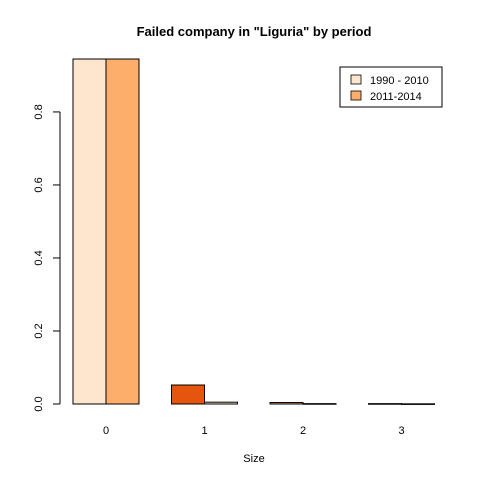  What do you see at coordinates (106, 431) in the screenshot?
I see `x-tick-label: 0` at bounding box center [106, 431].